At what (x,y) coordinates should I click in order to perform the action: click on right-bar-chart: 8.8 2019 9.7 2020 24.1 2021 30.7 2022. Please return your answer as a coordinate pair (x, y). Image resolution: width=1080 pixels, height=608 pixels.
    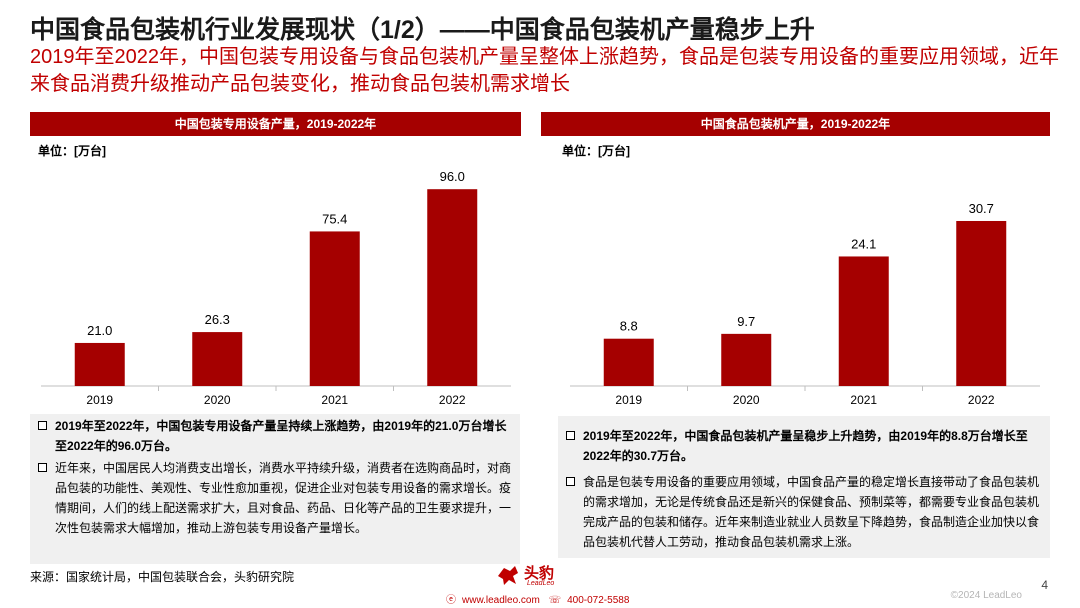
    Looking at the image, I should click on (805, 304).